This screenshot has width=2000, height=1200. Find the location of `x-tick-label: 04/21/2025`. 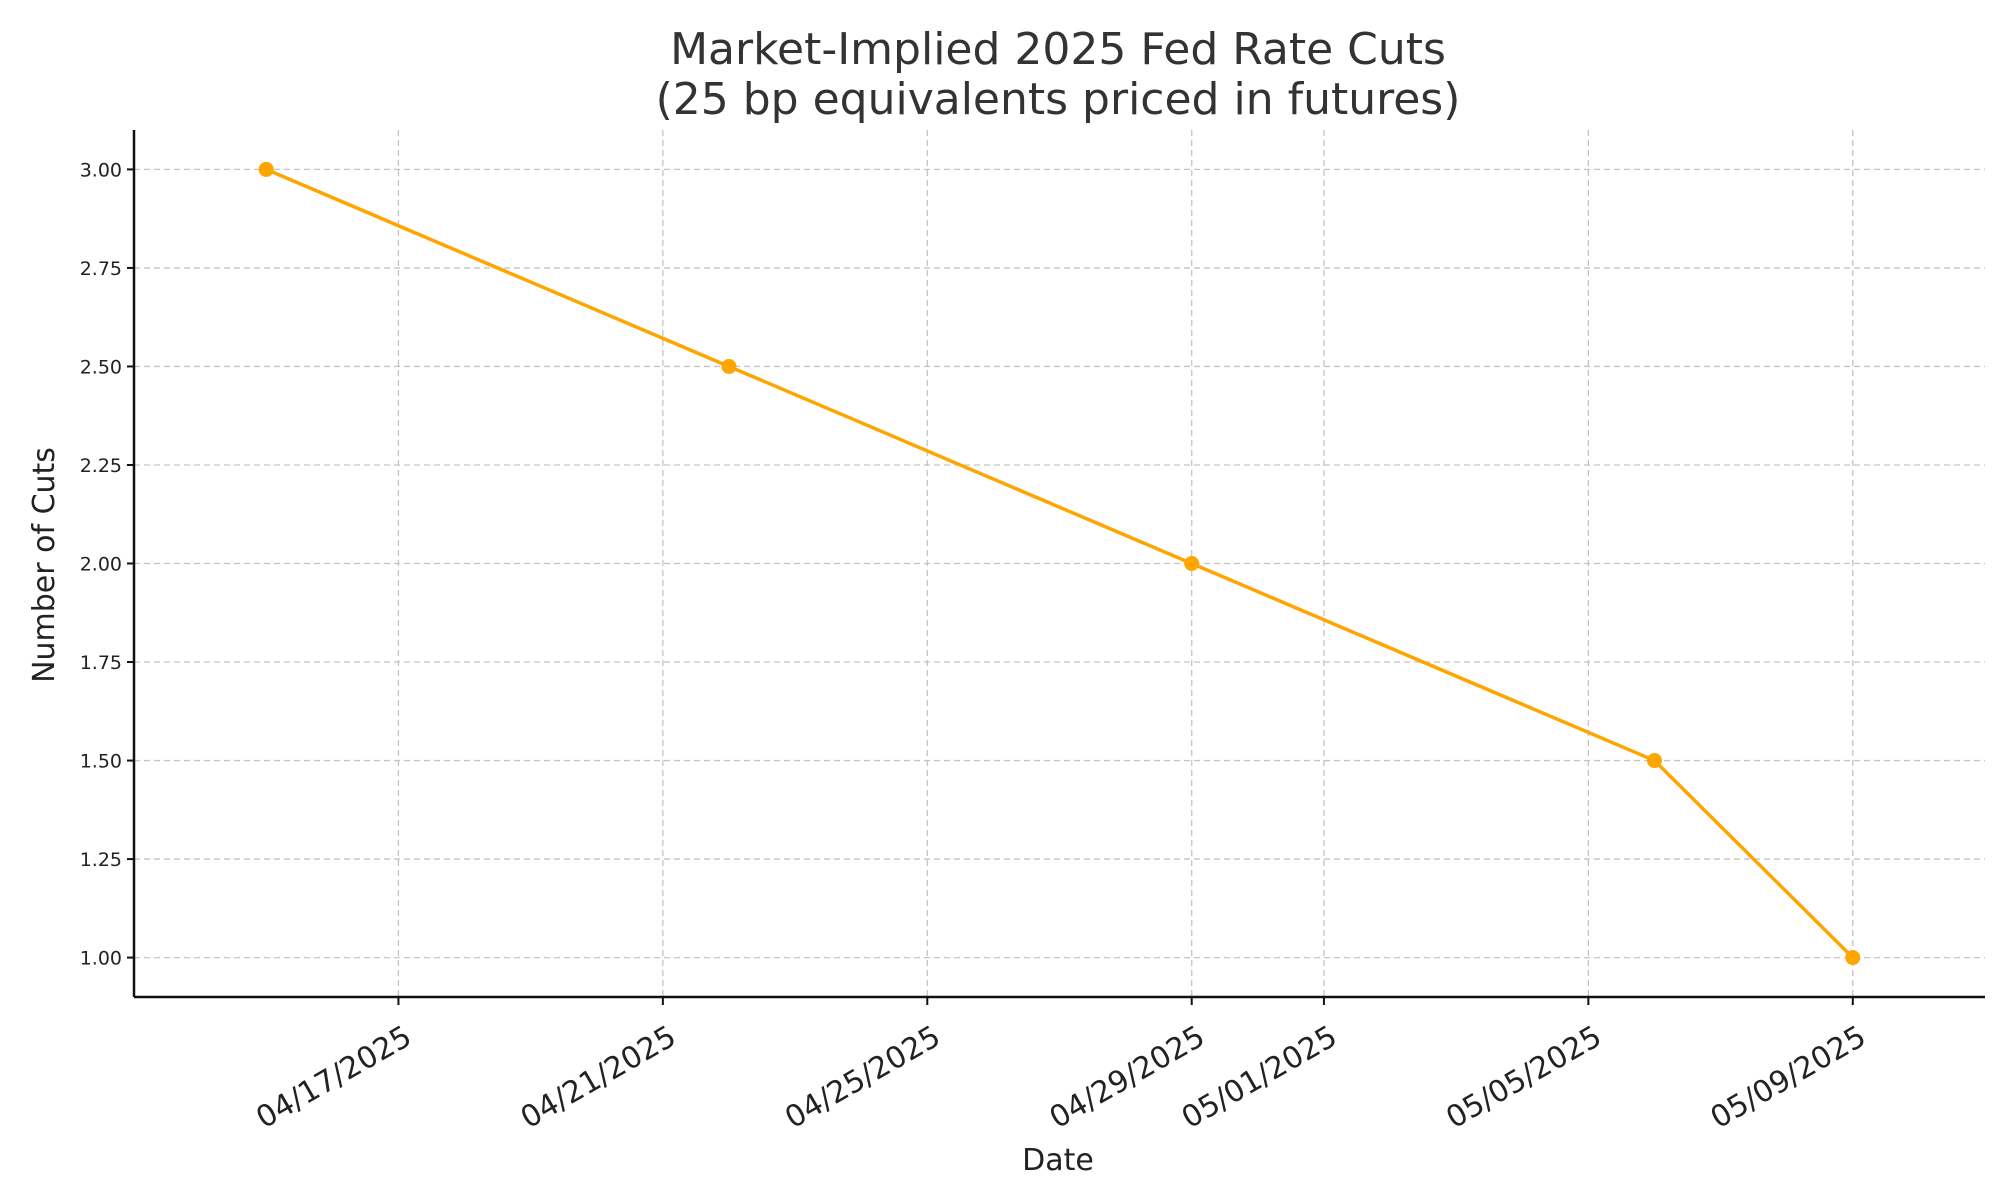

x-tick-label: 04/21/2025 is located at coordinates (598, 1077).